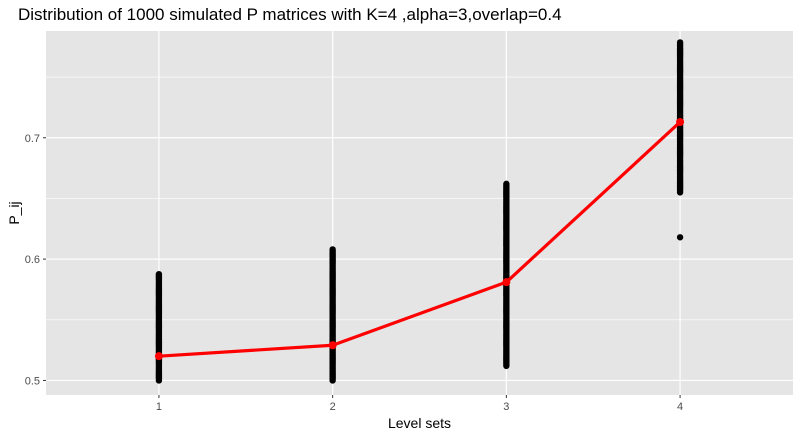 This screenshot has width=800, height=438. I want to click on y-axis: 0.5 0.6 0.7, so click(35, 260).